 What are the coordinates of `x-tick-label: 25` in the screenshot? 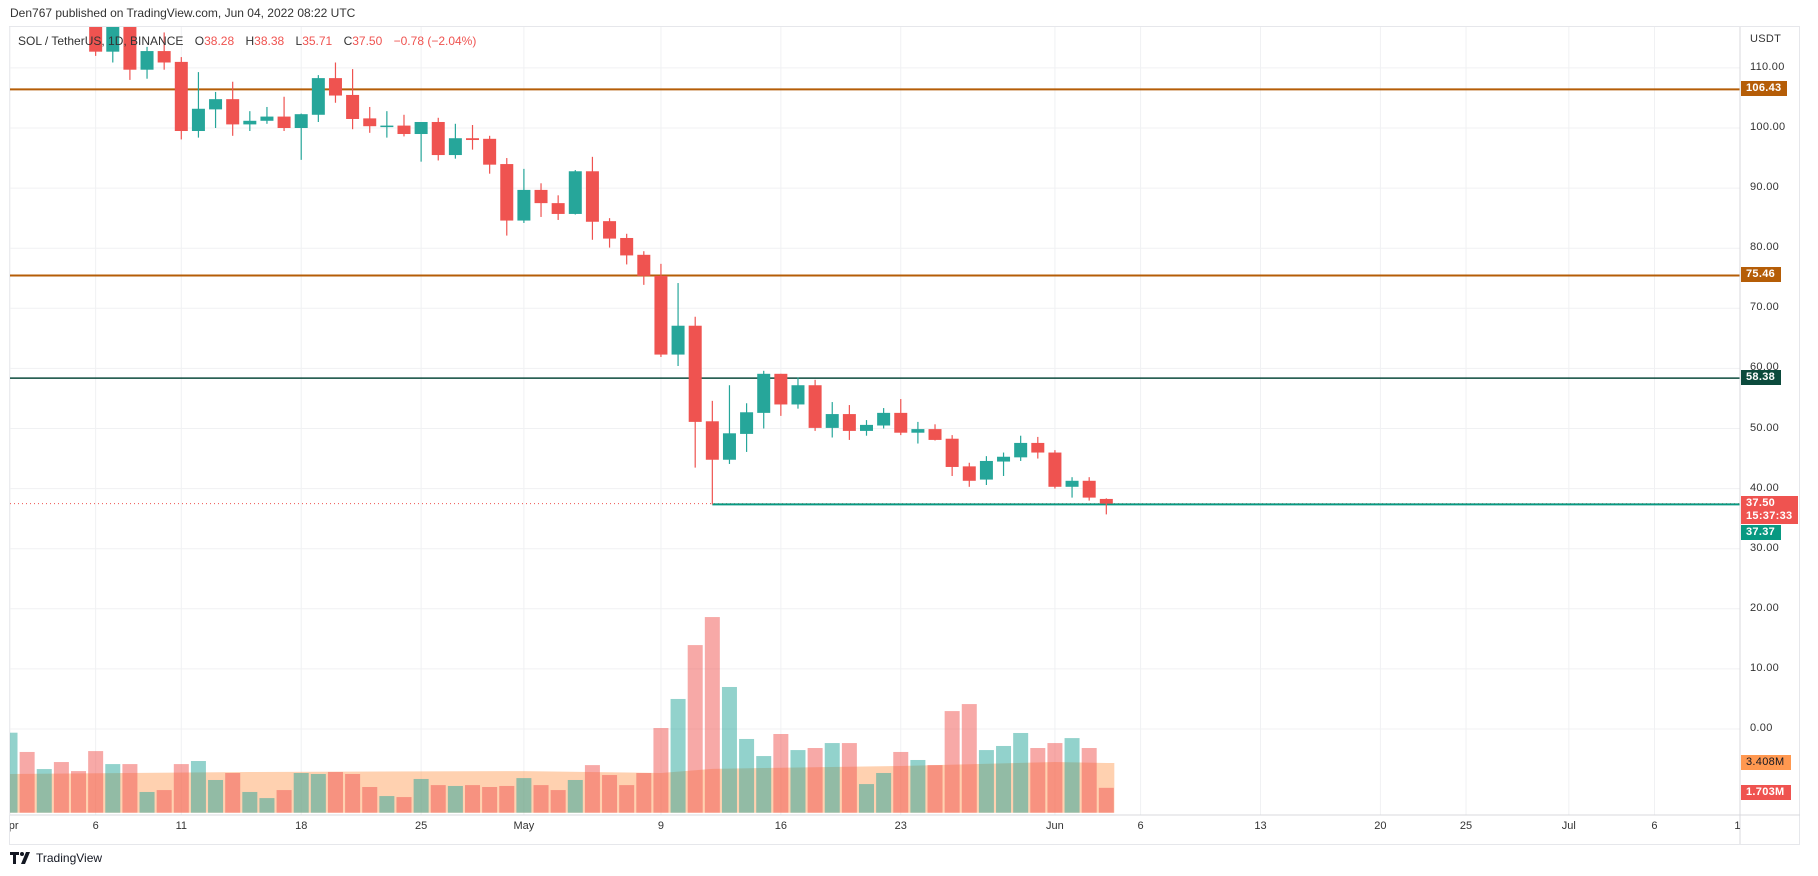 It's located at (421, 826).